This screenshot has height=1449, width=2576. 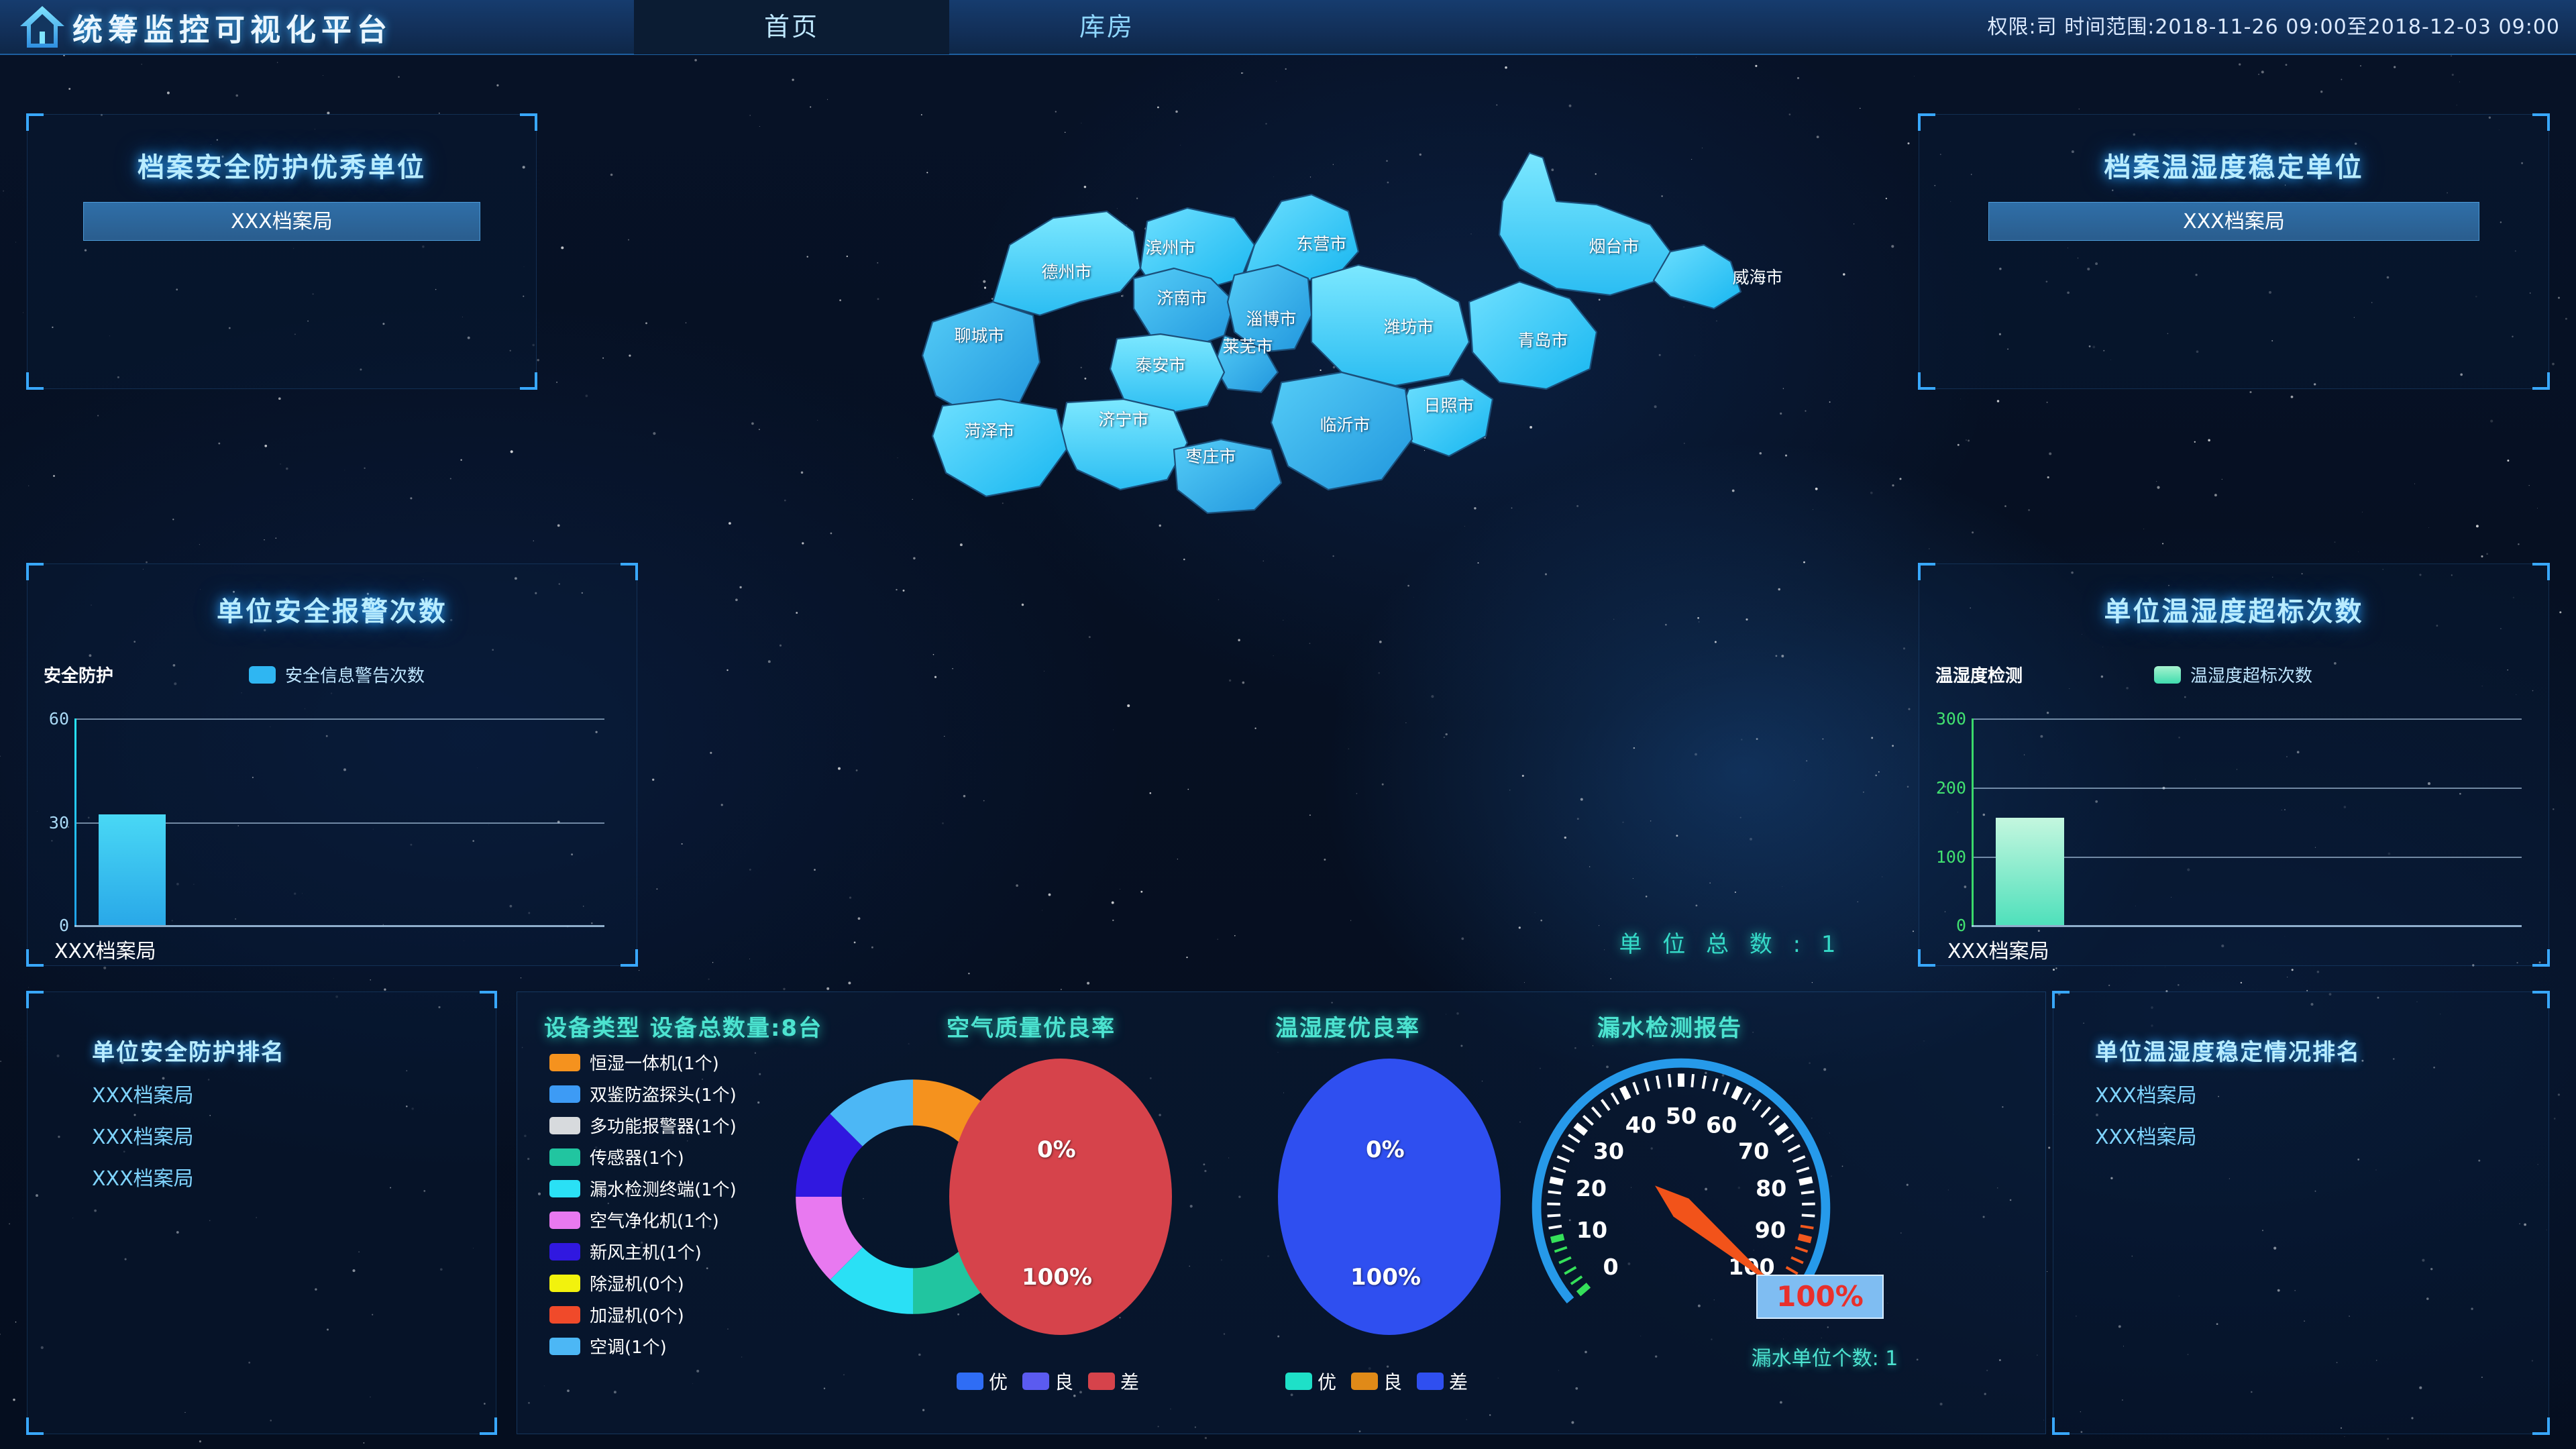 What do you see at coordinates (697, 1283) in the screenshot?
I see `device-legend-item: 除湿机(0个)` at bounding box center [697, 1283].